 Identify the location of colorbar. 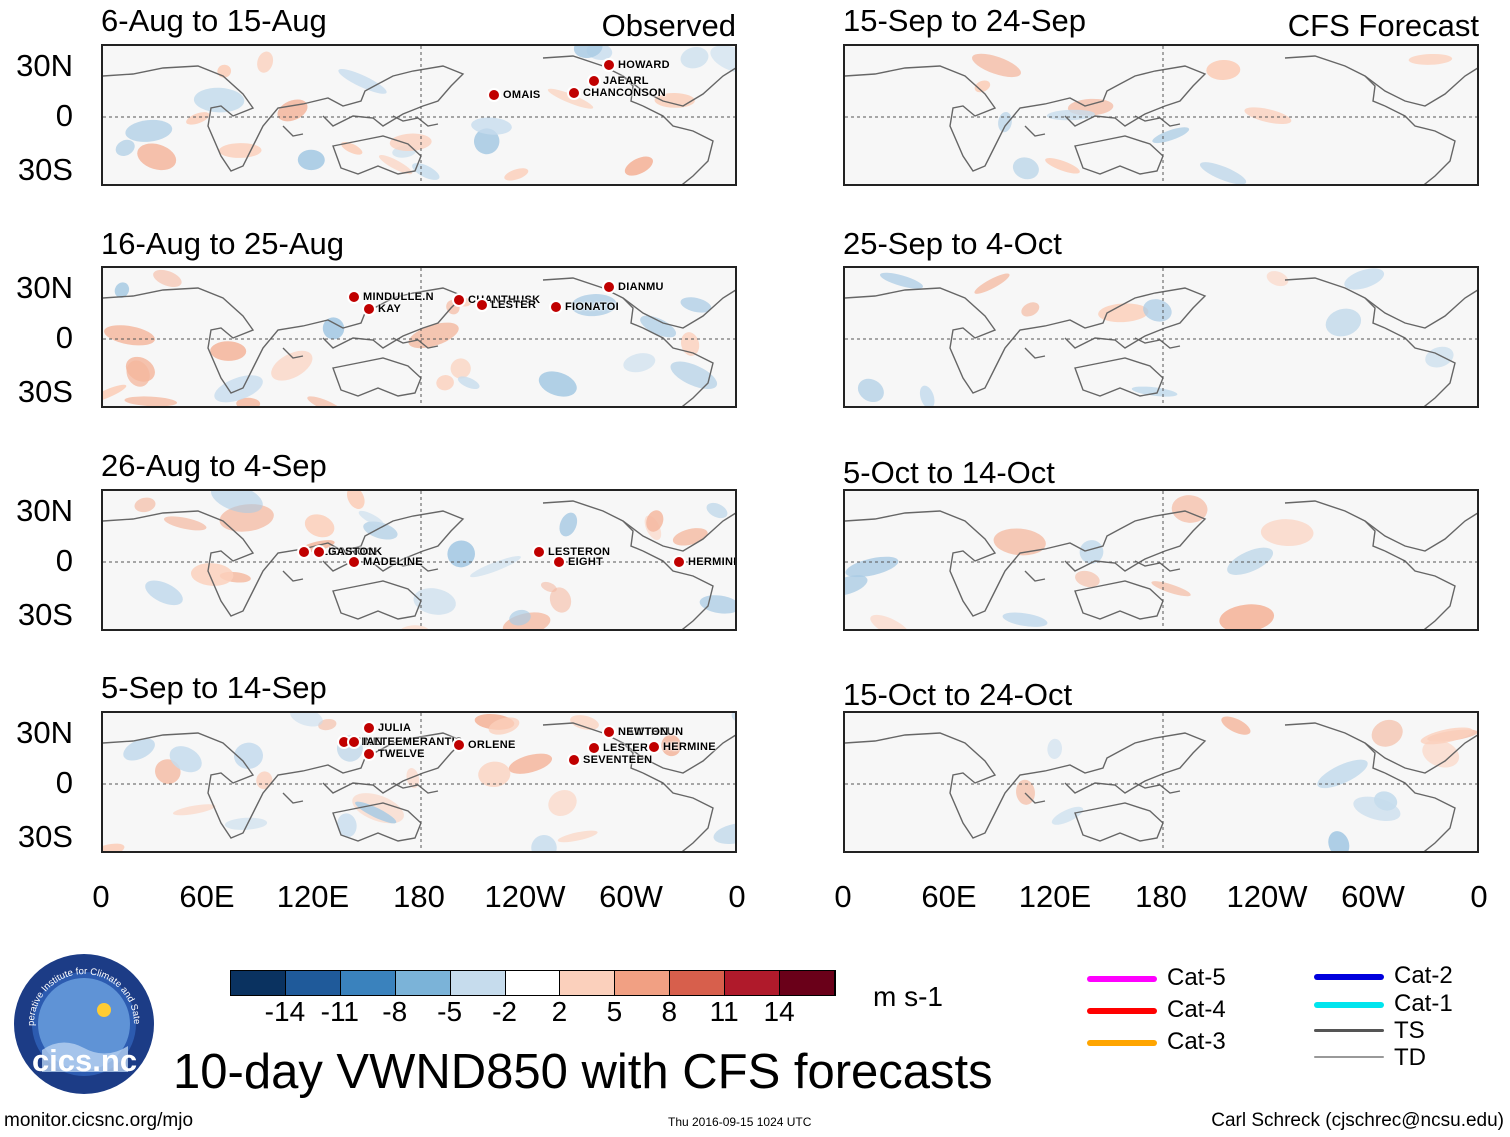
(533, 983).